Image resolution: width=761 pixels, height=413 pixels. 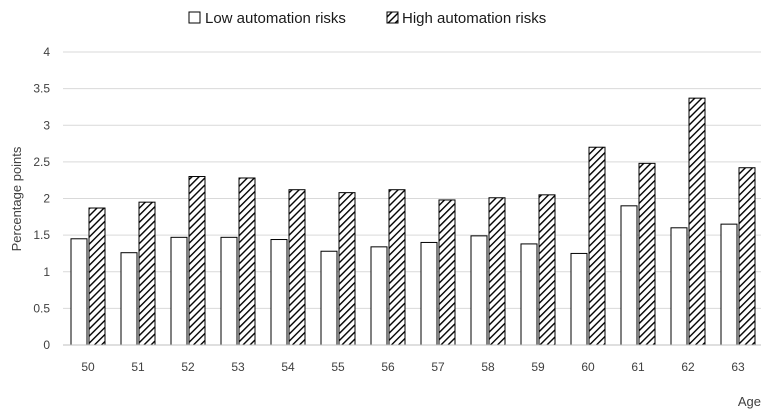 What do you see at coordinates (41, 89) in the screenshot?
I see `y-tick-label: 3.5` at bounding box center [41, 89].